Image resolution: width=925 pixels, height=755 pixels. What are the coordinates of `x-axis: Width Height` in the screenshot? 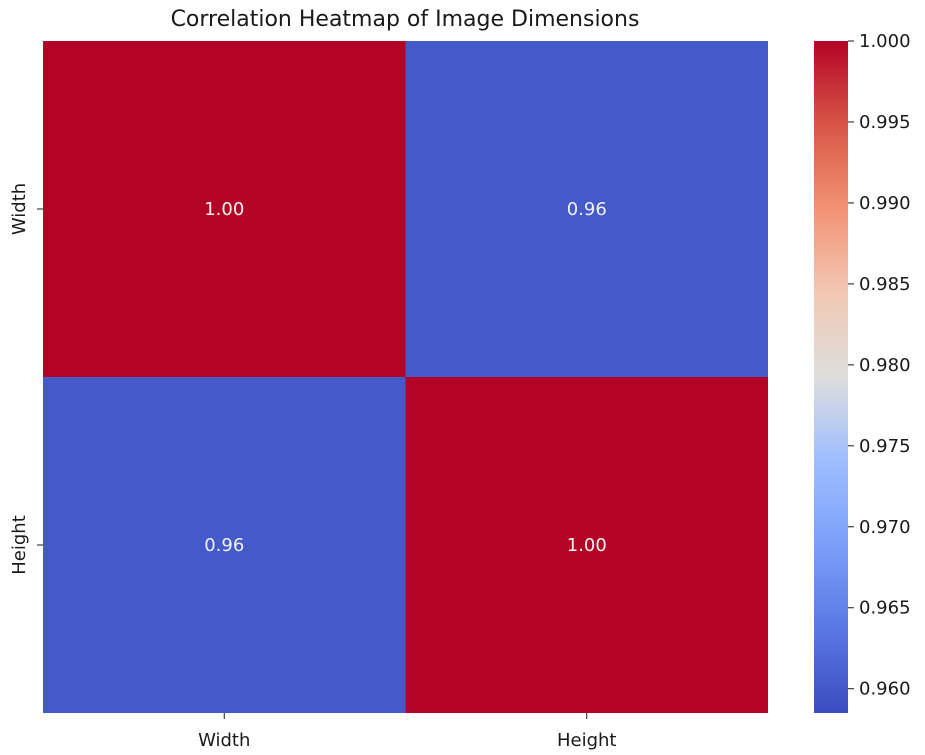 It's located at (407, 732).